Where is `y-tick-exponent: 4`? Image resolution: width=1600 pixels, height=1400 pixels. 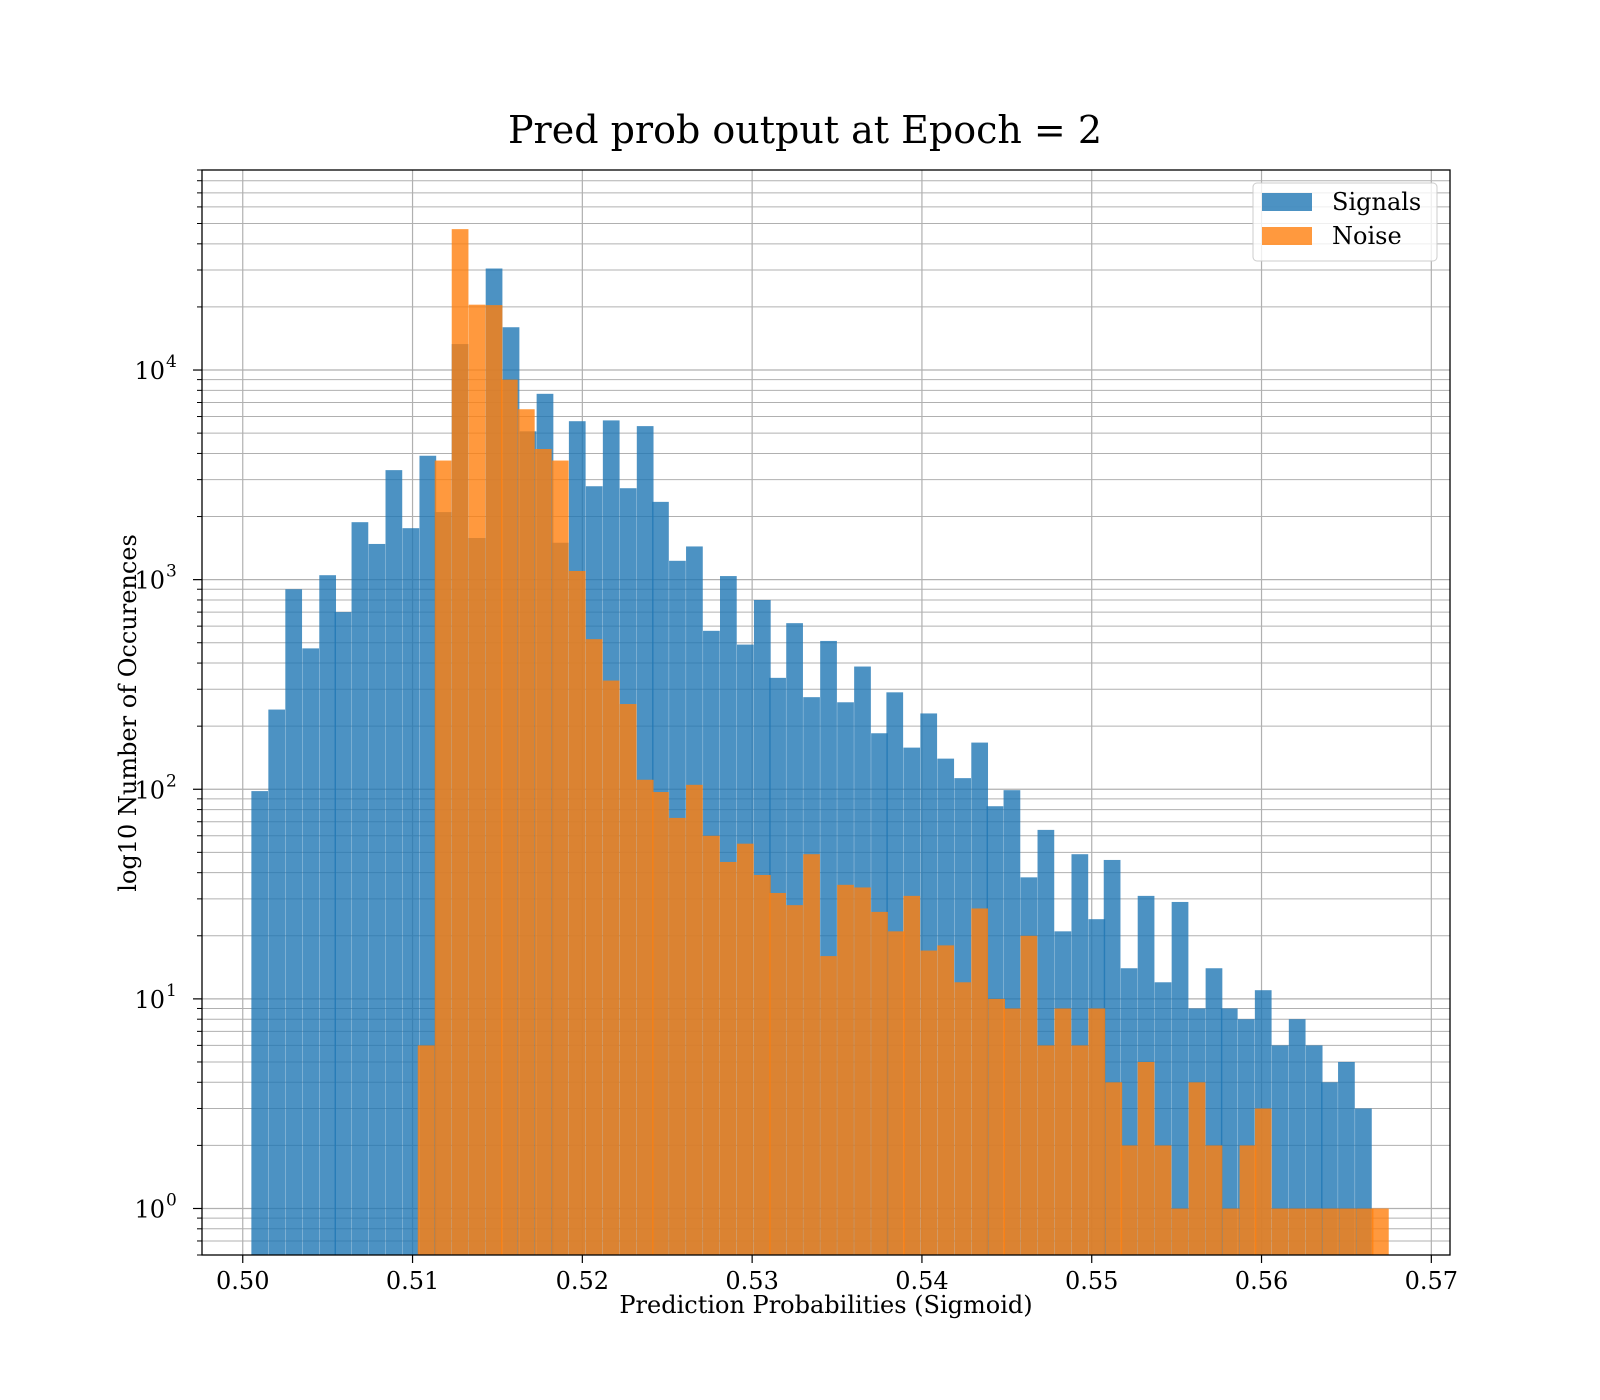 y-tick-exponent: 4 is located at coordinates (171, 362).